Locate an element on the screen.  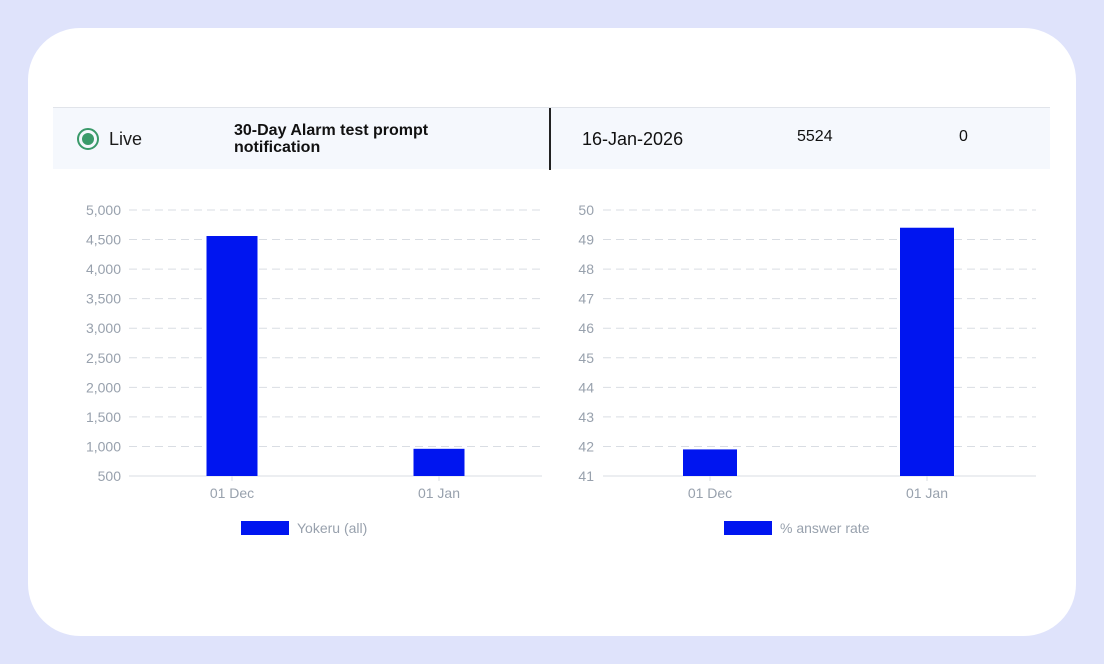
legend-label: Yokeru (all) is located at coordinates (332, 528).